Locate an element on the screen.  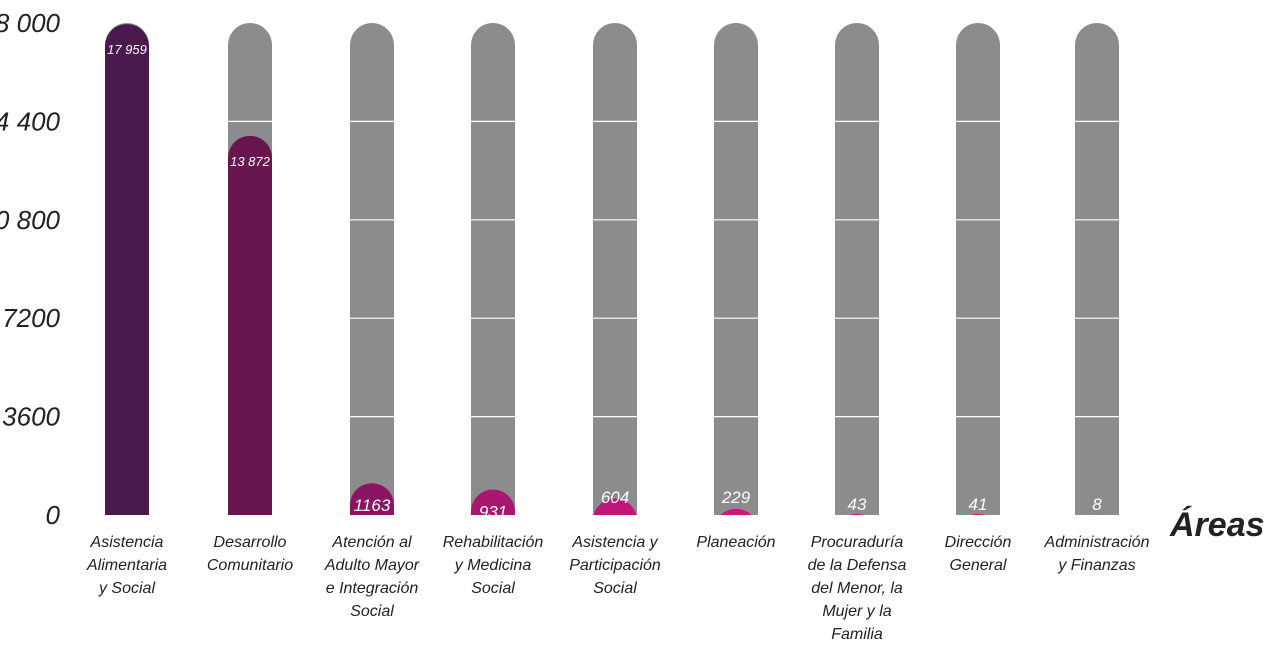
y-tick-label: 10 800 is located at coordinates (30, 220).